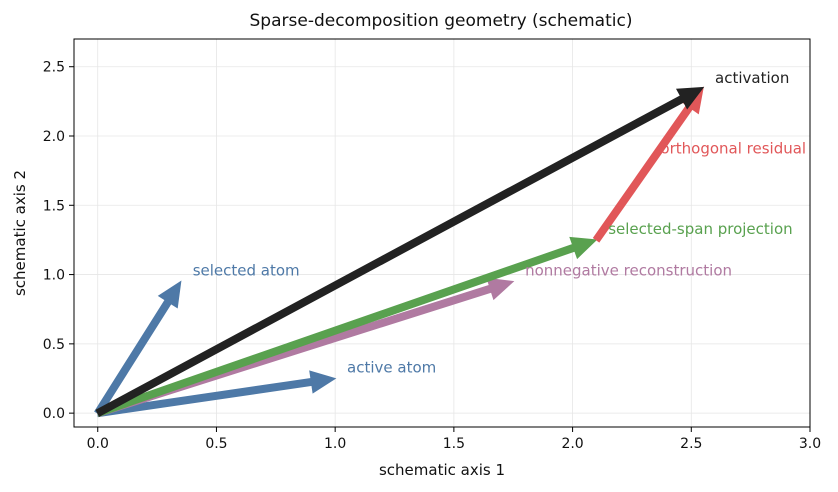 The height and width of the screenshot is (492, 838). I want to click on x-tick-label: 1.0, so click(335, 444).